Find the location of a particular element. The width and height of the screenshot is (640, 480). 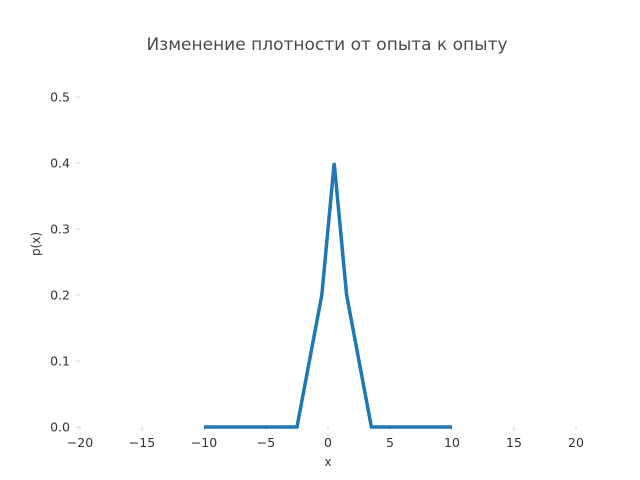

x-tick-label: −15 is located at coordinates (142, 442).